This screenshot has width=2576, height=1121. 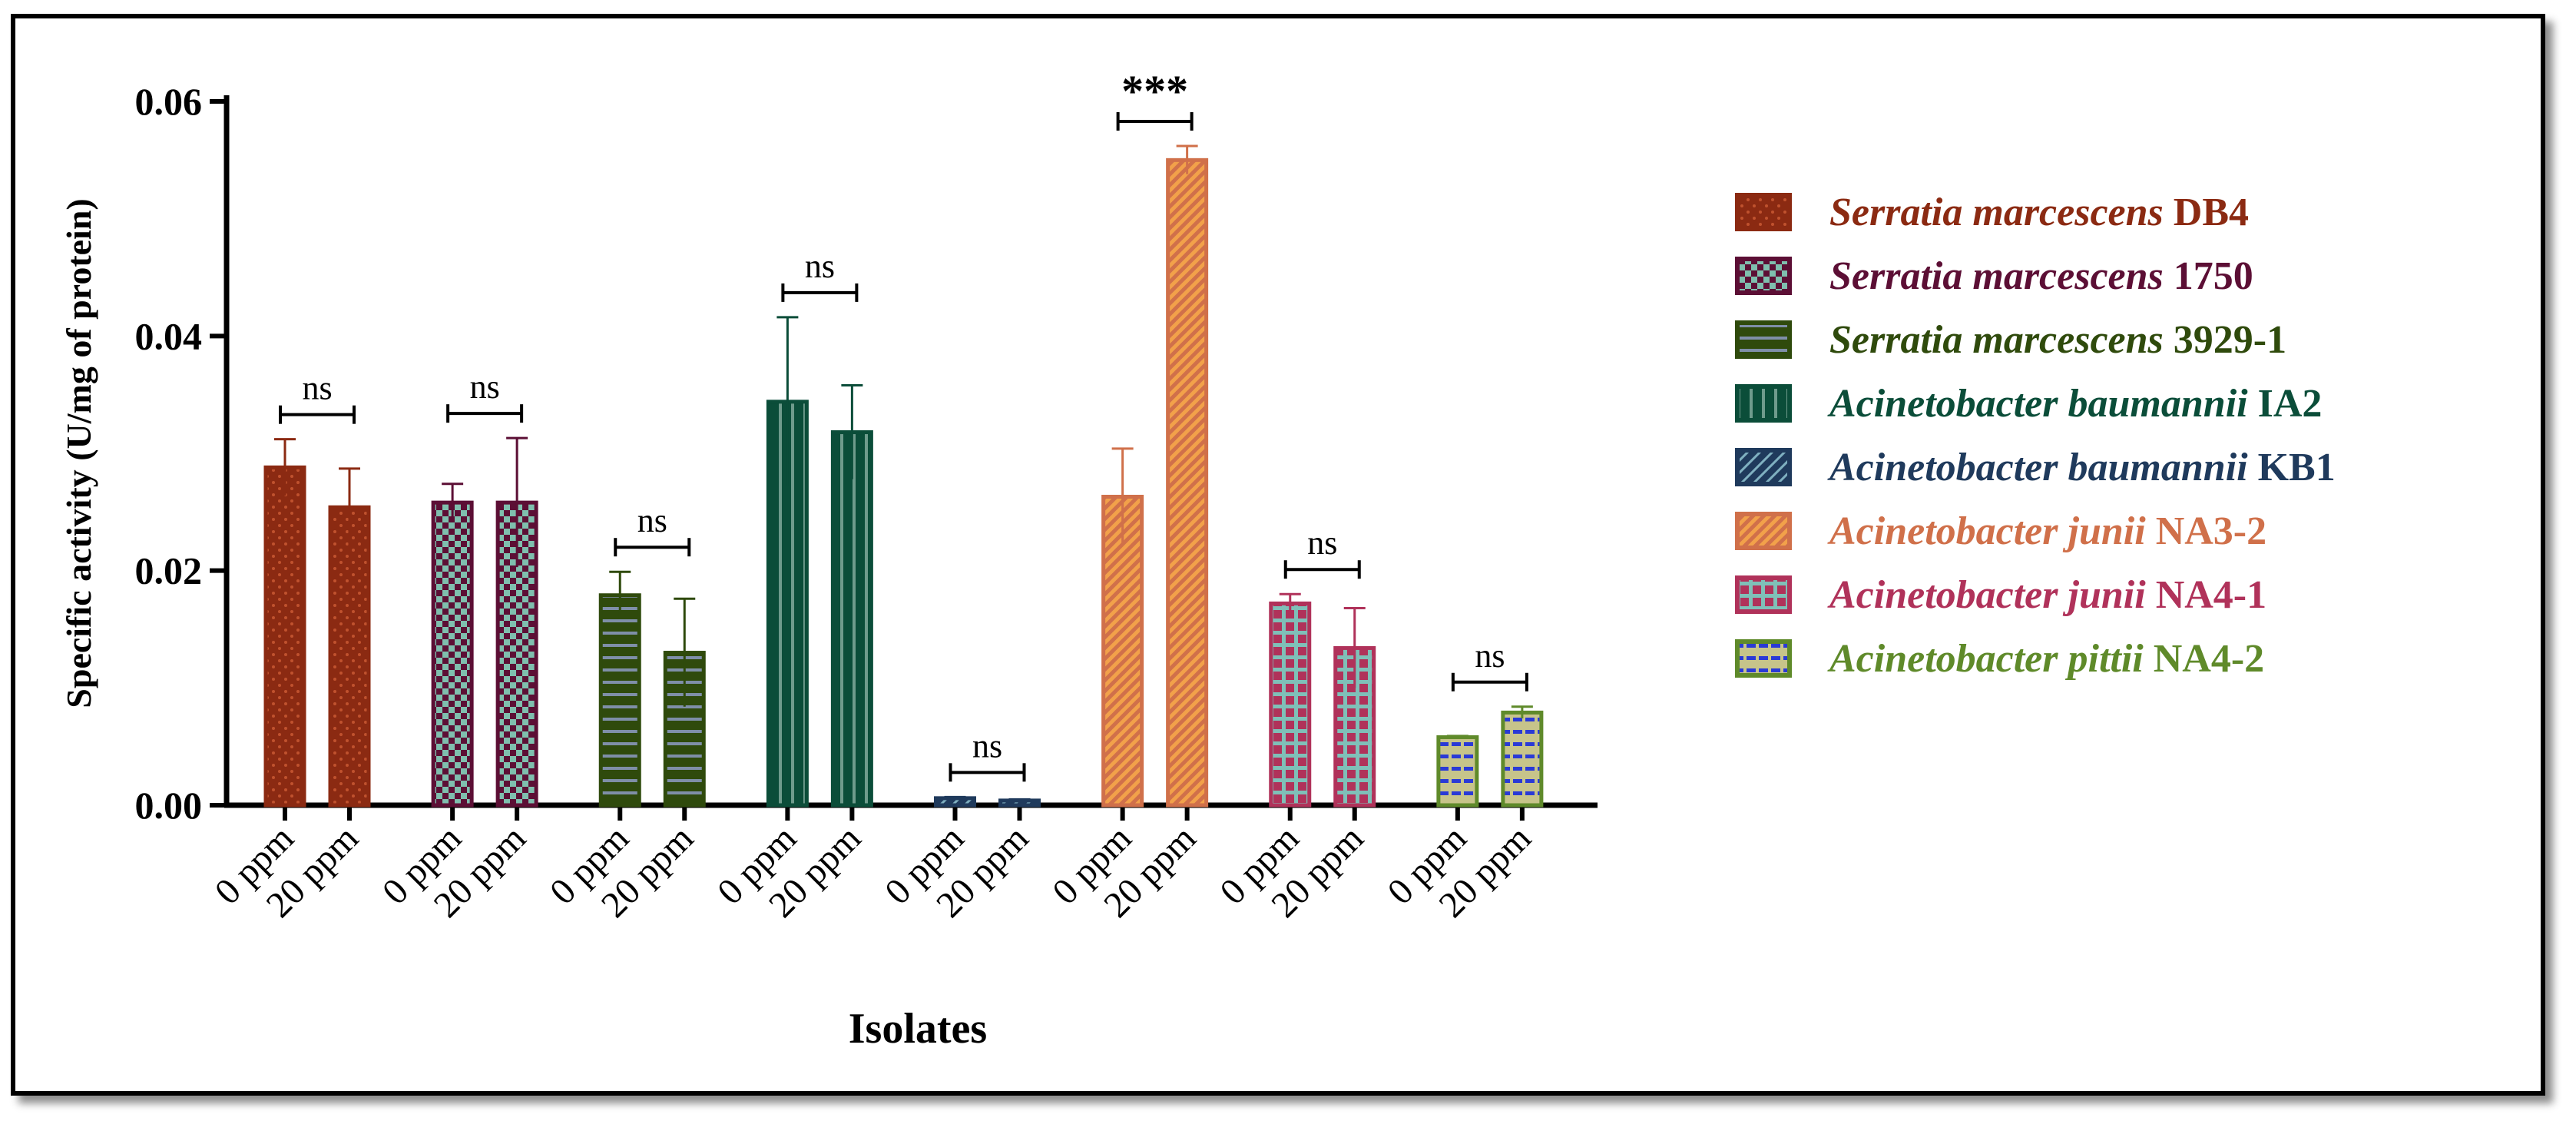 I want to click on legend-genus: Acinetobacter pittii, so click(x=1986, y=659).